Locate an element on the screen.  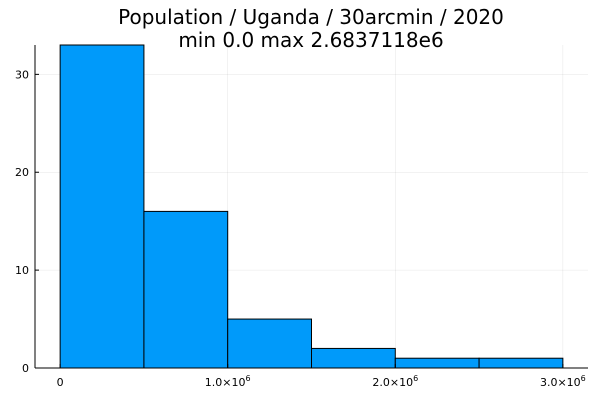
x-tick-label: 1.0×10⁶ is located at coordinates (228, 381).